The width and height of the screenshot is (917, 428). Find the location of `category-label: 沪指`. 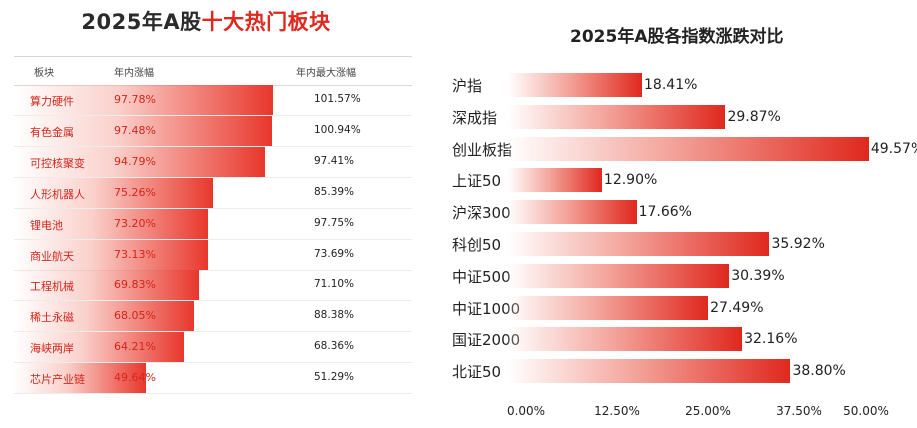

category-label: 沪指 is located at coordinates (467, 86).